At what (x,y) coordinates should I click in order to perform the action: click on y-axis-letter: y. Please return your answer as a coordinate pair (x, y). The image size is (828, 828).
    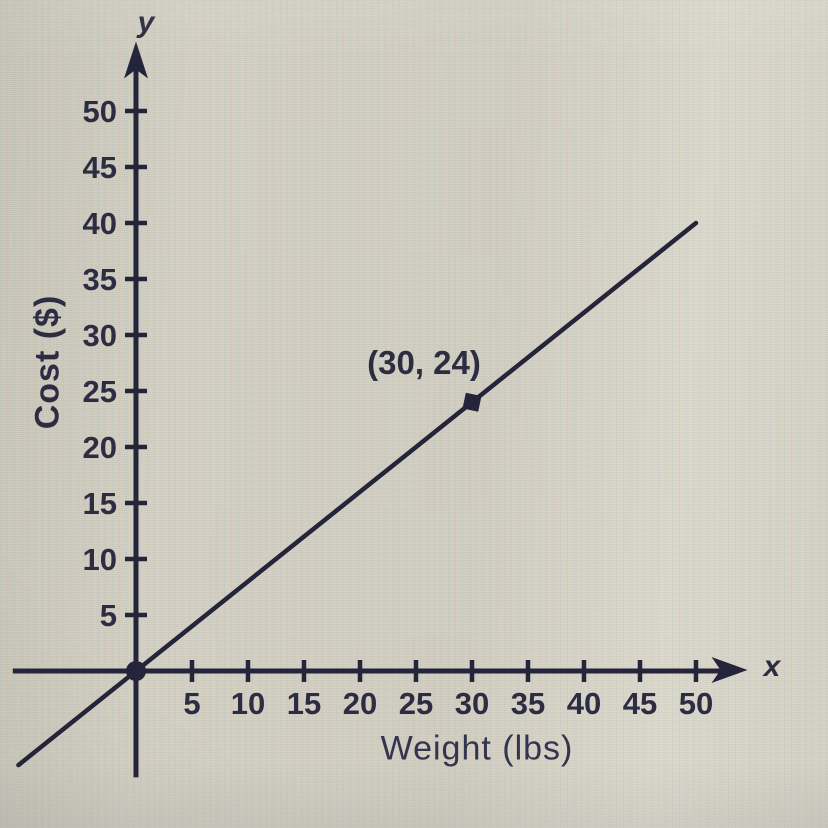
    Looking at the image, I should click on (146, 22).